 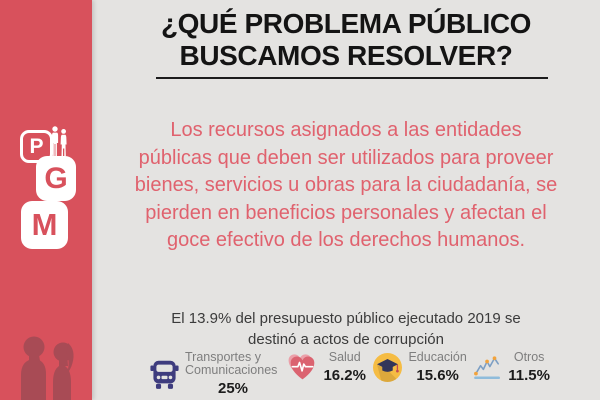 I want to click on bus-icon, so click(x=164, y=374).